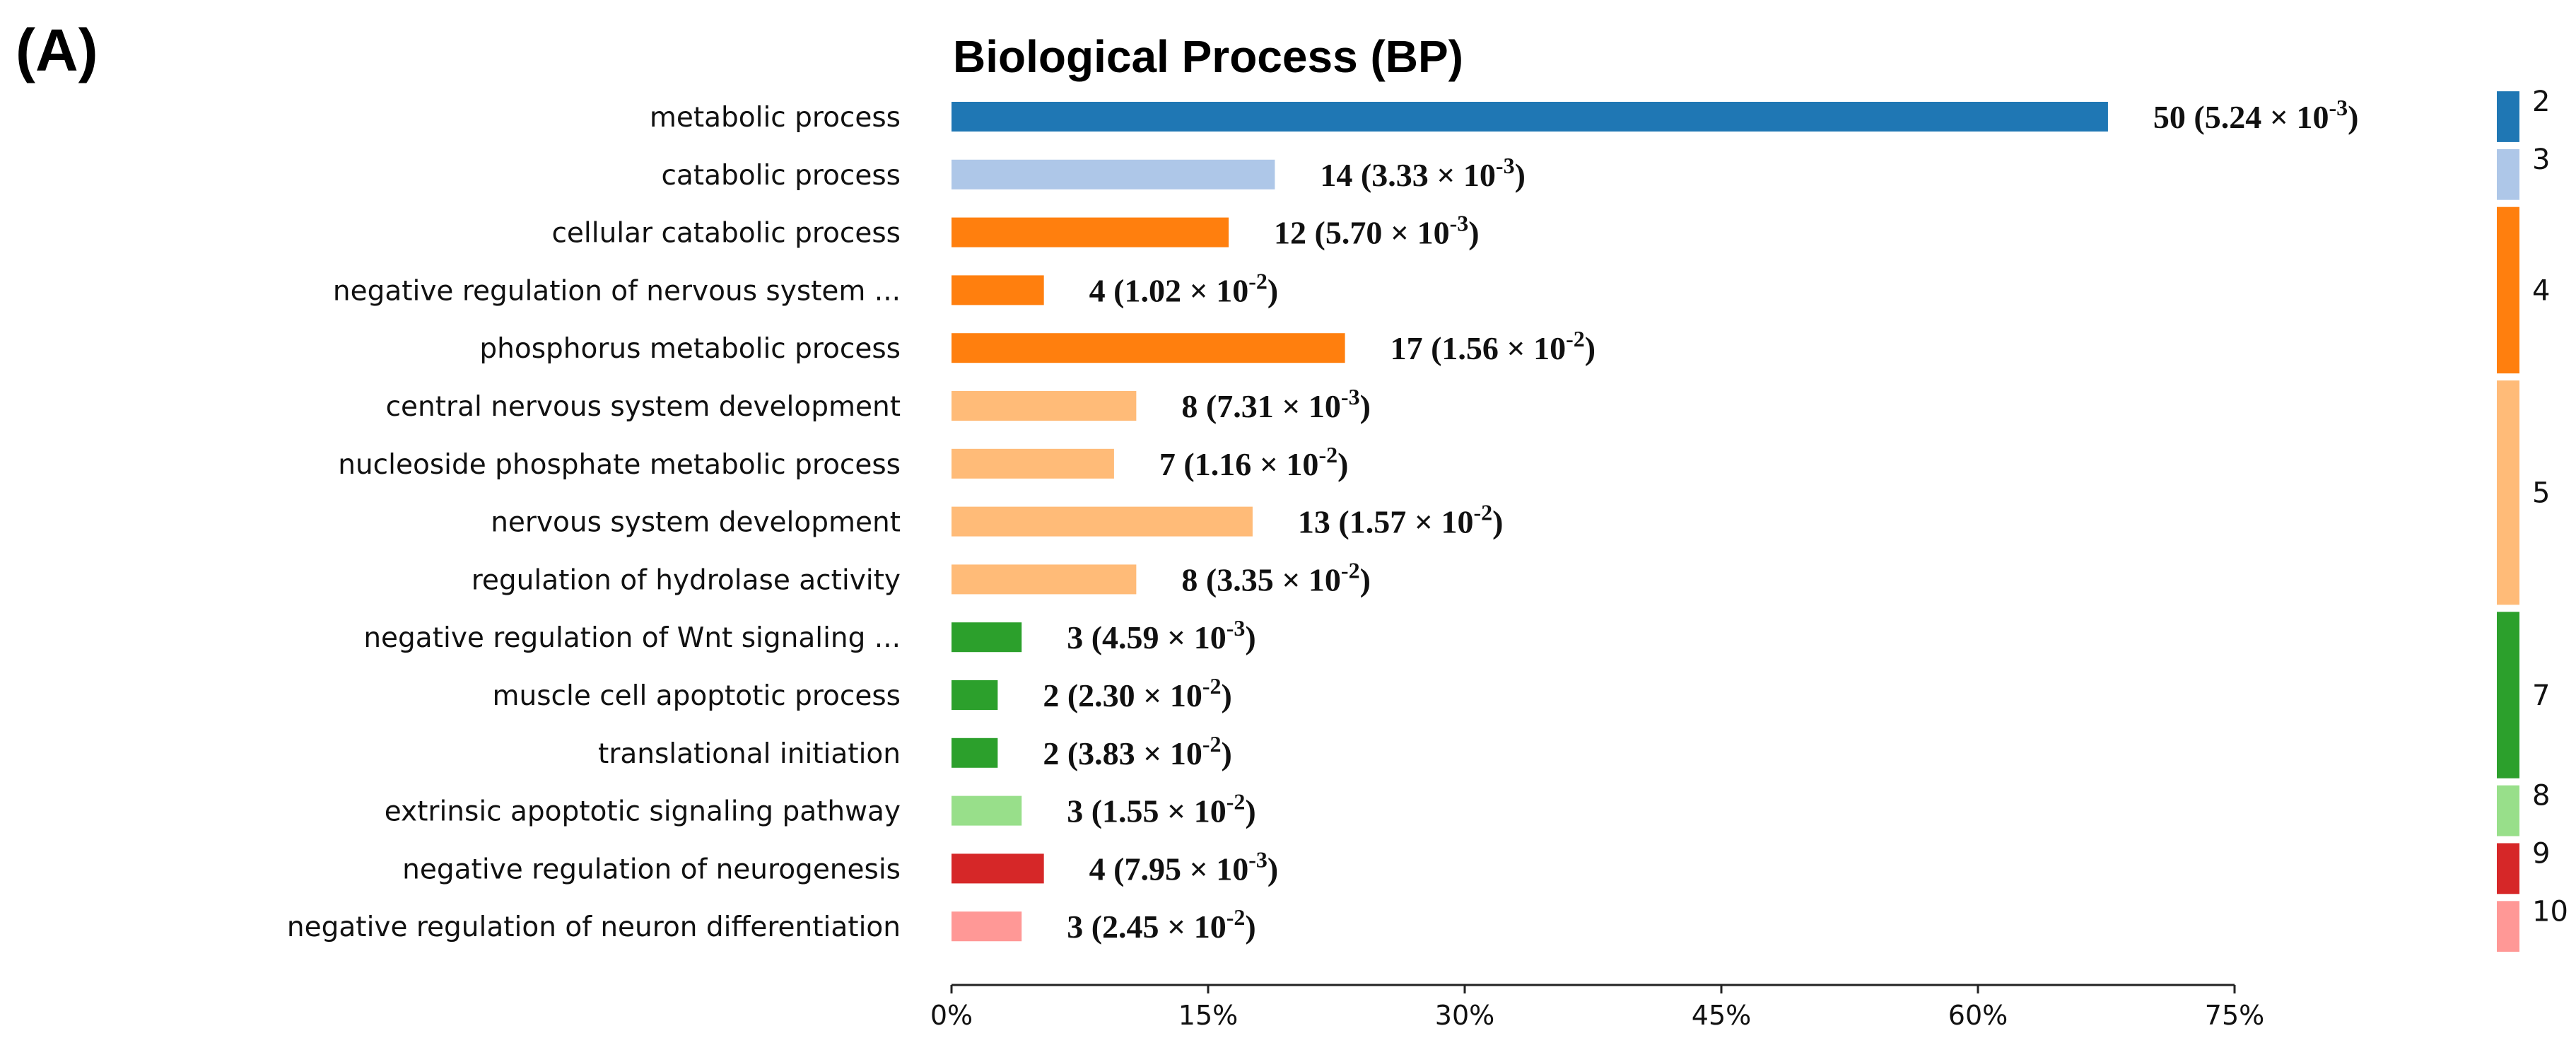 The image size is (2576, 1038). What do you see at coordinates (1208, 56) in the screenshot?
I see `chart-title: Biological Process (BP)` at bounding box center [1208, 56].